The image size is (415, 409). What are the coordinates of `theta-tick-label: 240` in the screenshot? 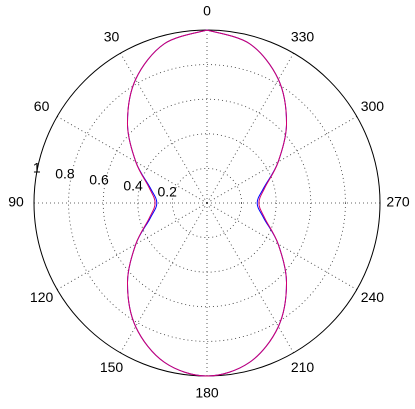 It's located at (373, 297).